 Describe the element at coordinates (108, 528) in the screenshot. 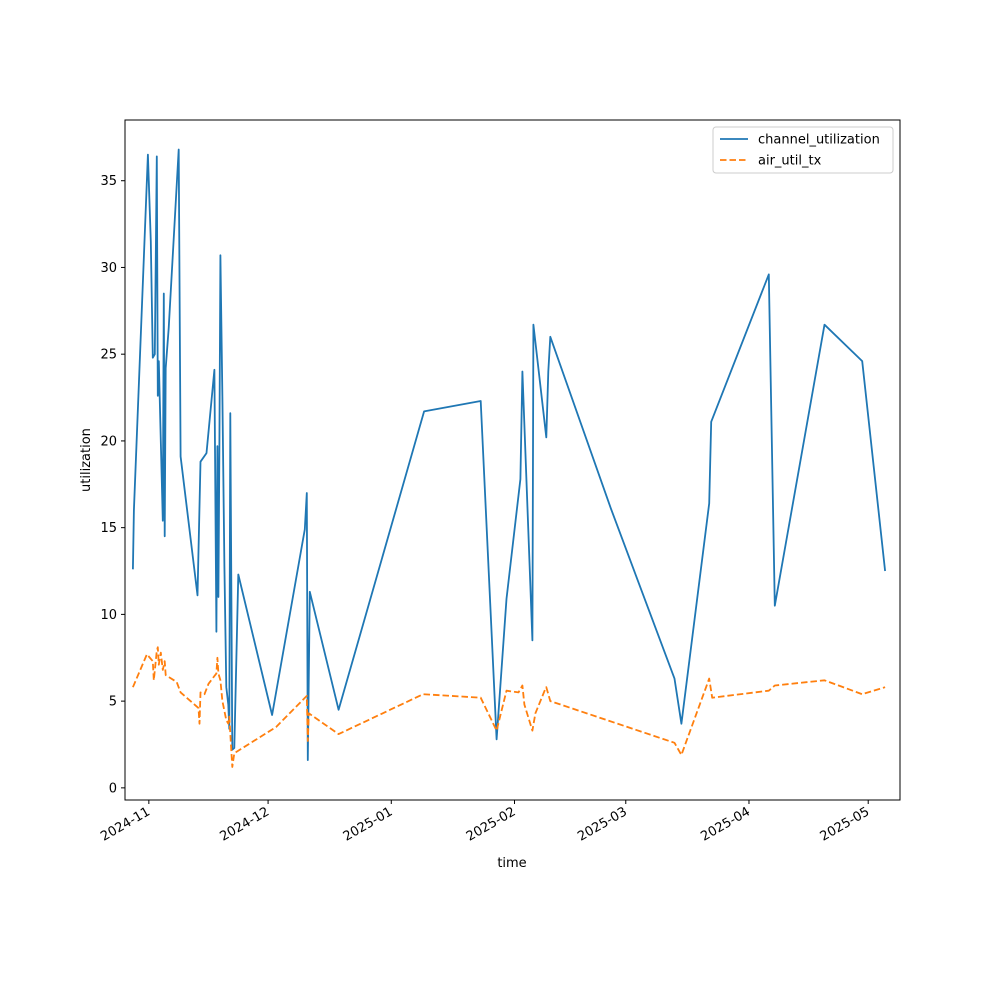

I see `y-tick-label: 15` at that location.